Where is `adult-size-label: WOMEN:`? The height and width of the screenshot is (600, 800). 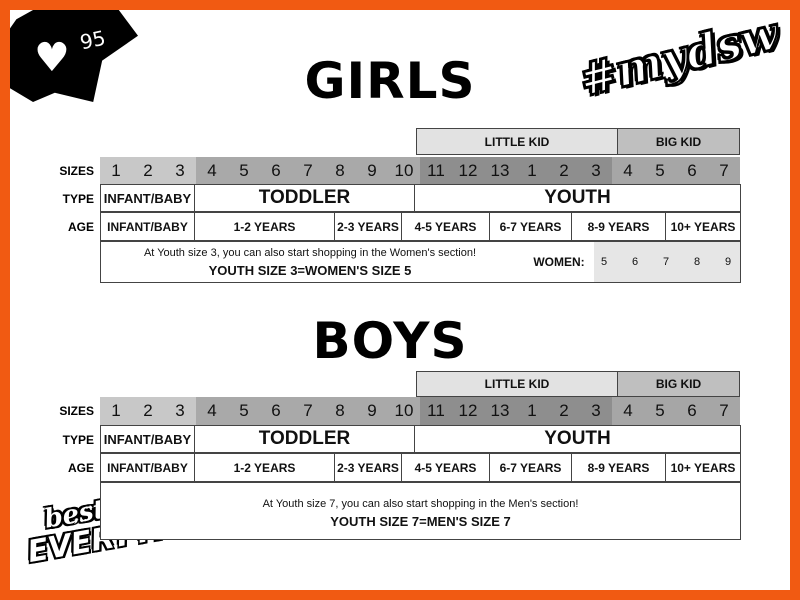
adult-size-label: WOMEN: is located at coordinates (559, 262).